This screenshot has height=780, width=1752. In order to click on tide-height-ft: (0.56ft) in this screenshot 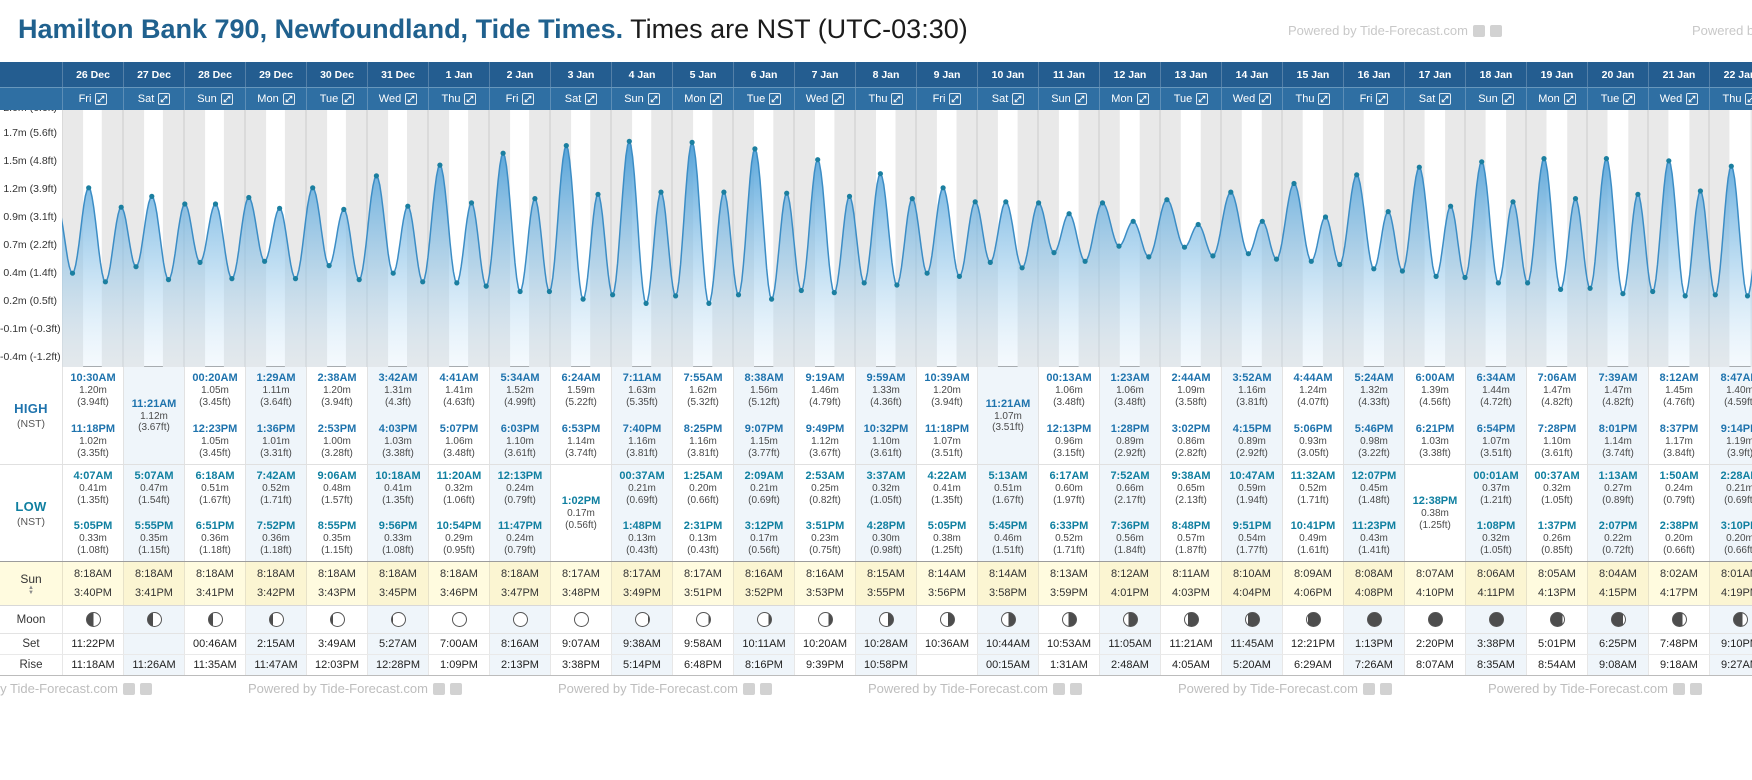, I will do `click(581, 525)`.